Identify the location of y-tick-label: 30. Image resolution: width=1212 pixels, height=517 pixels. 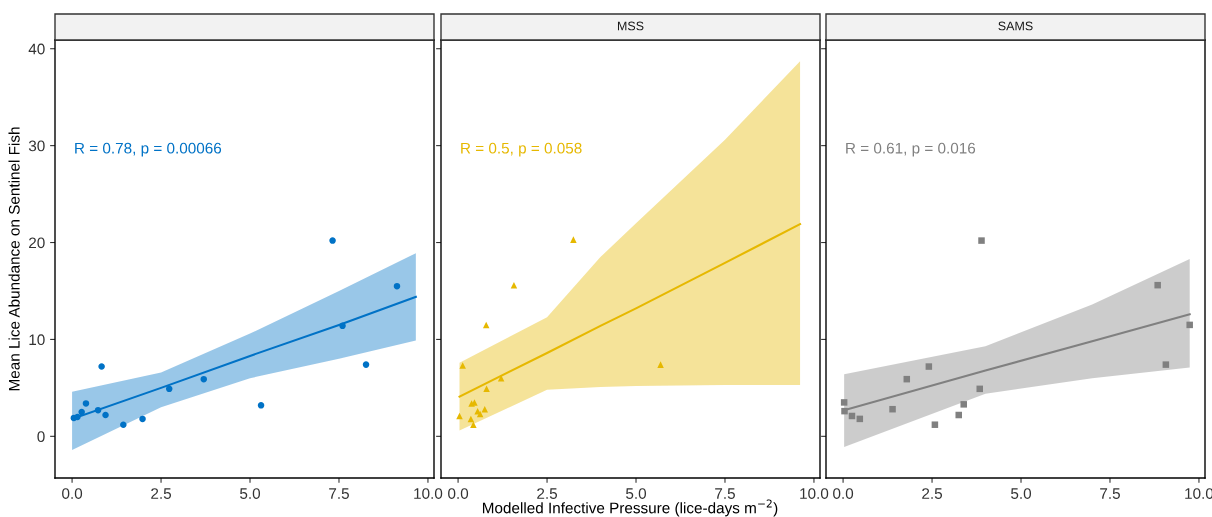
(36, 146).